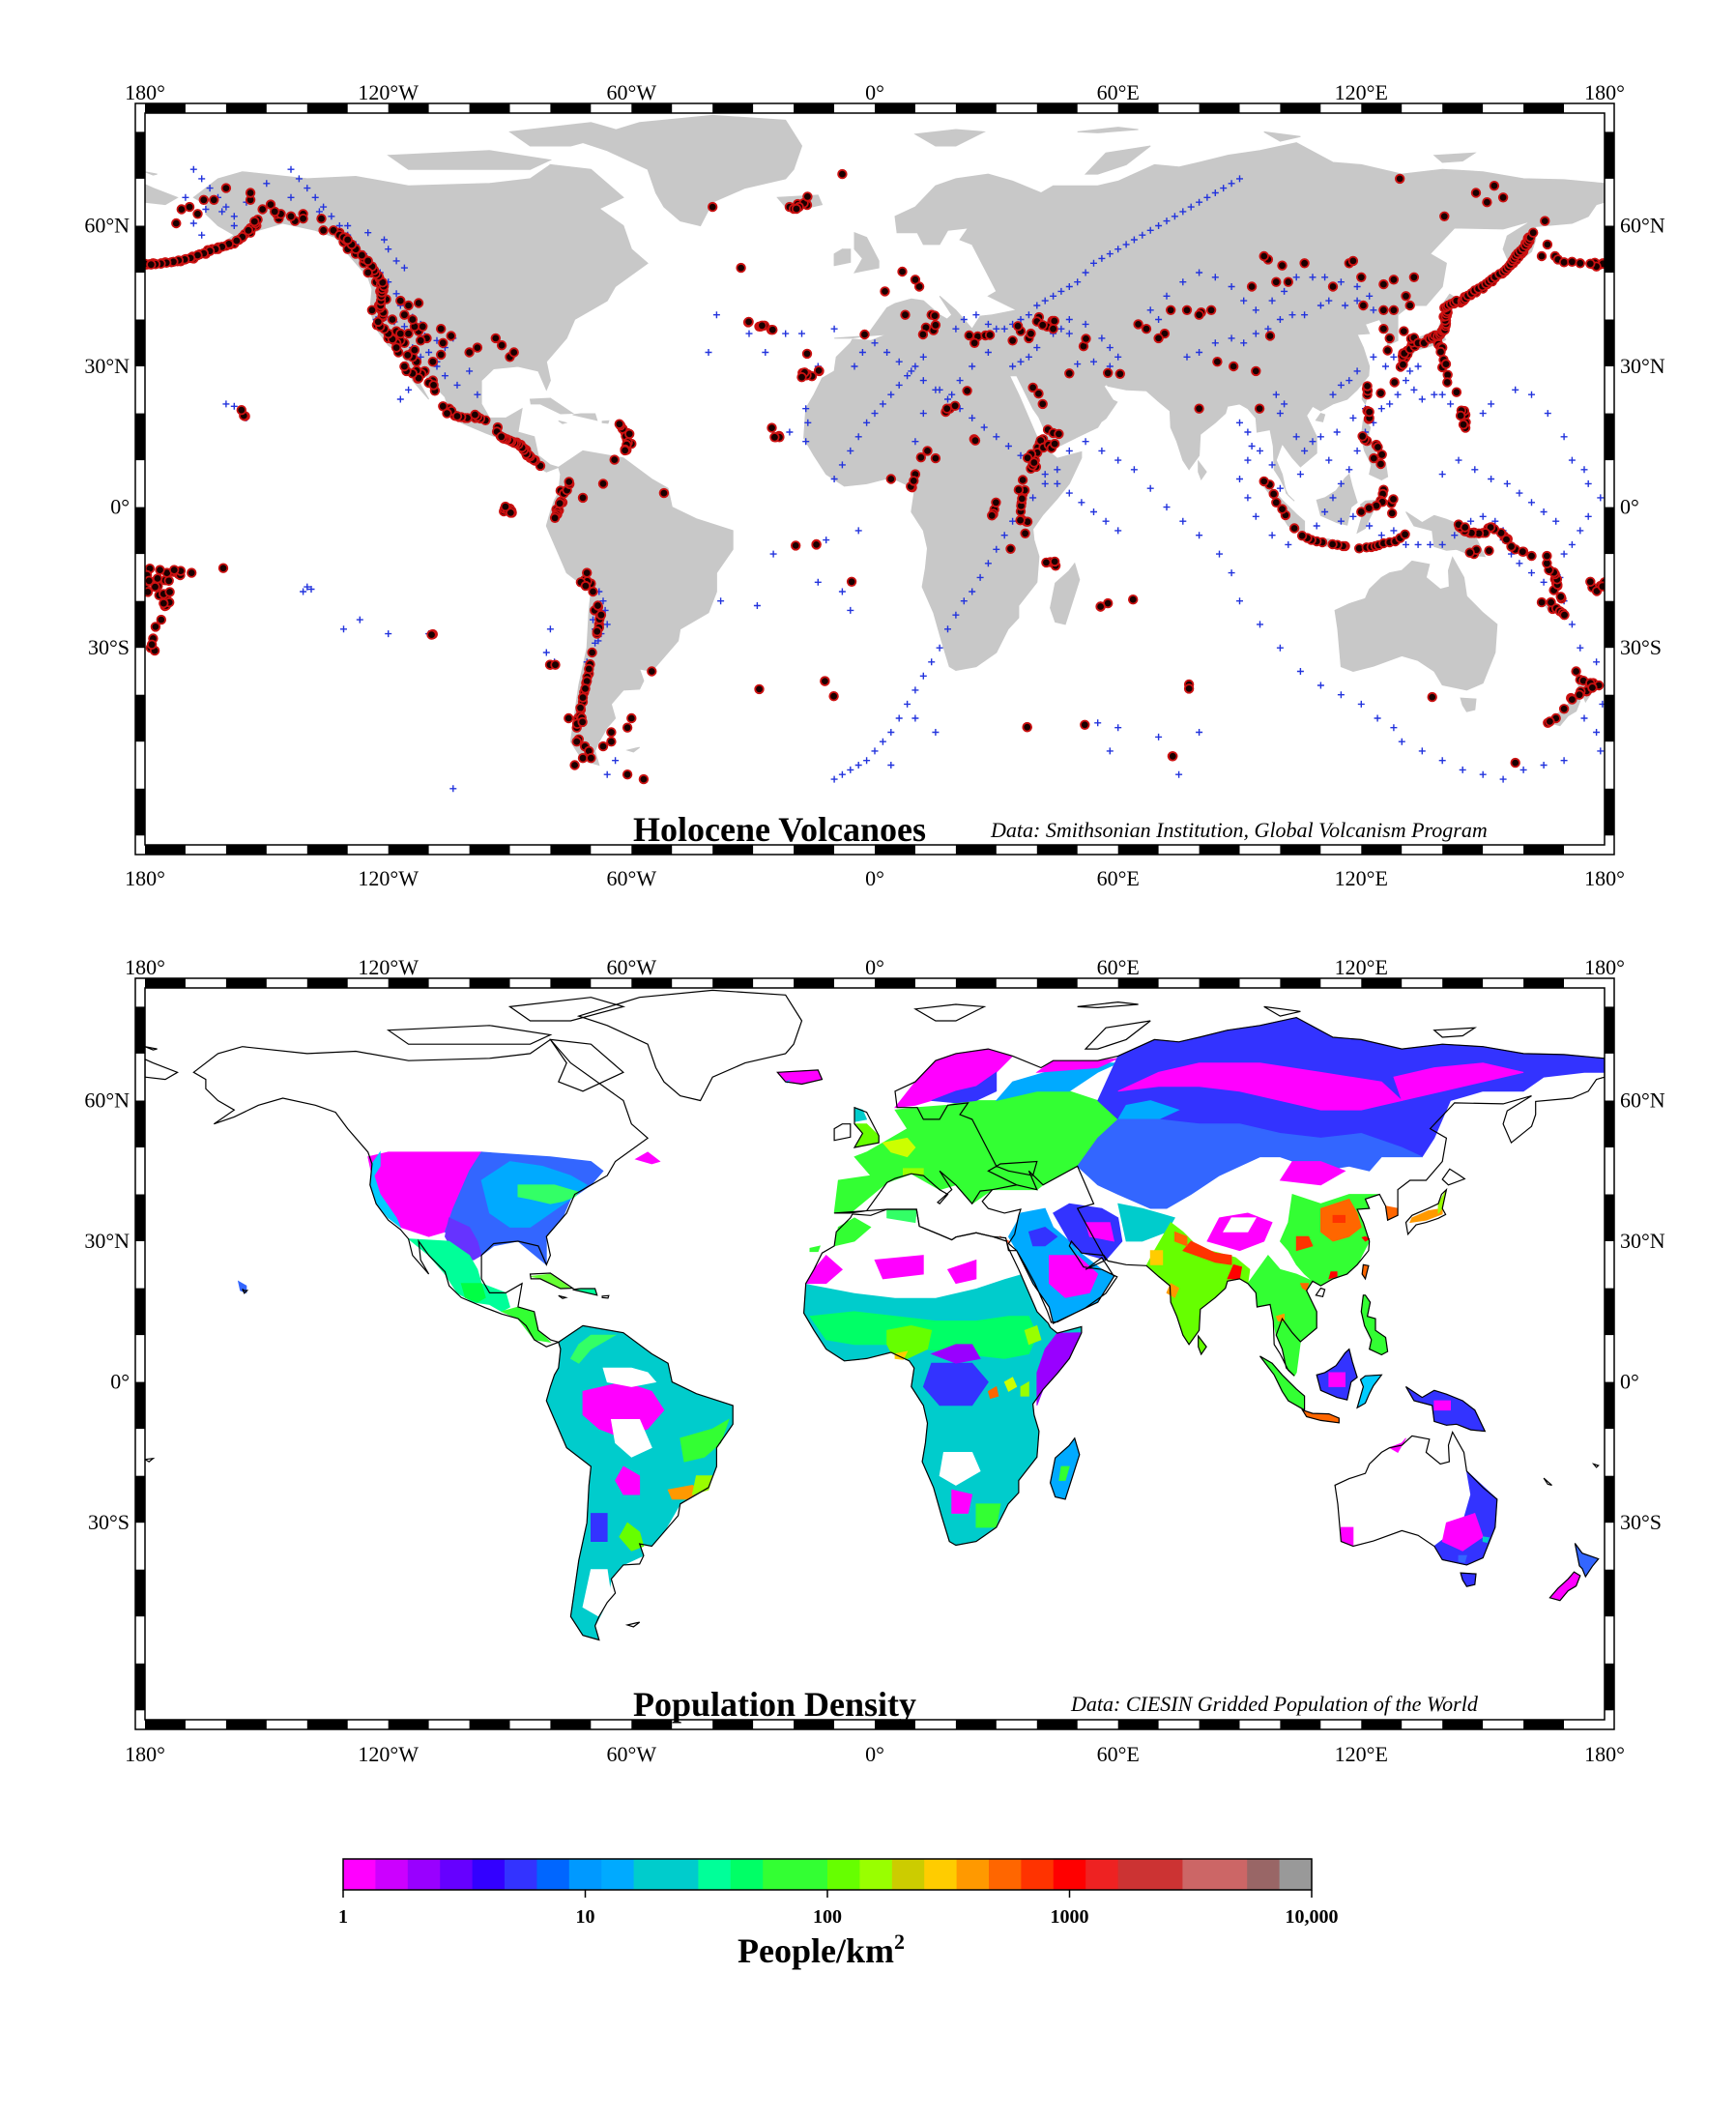 Image resolution: width=1736 pixels, height=2118 pixels. Describe the element at coordinates (632, 92) in the screenshot. I see `longitude-label: 60°W` at that location.